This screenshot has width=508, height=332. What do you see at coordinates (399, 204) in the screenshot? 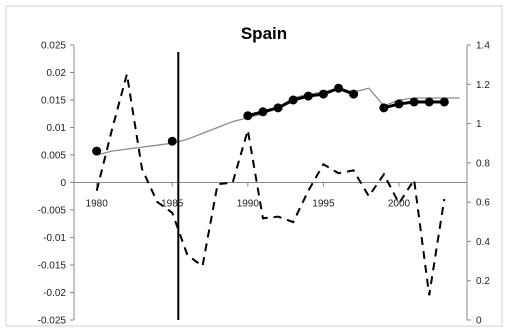
I see `x-tick-label: 2000` at bounding box center [399, 204].